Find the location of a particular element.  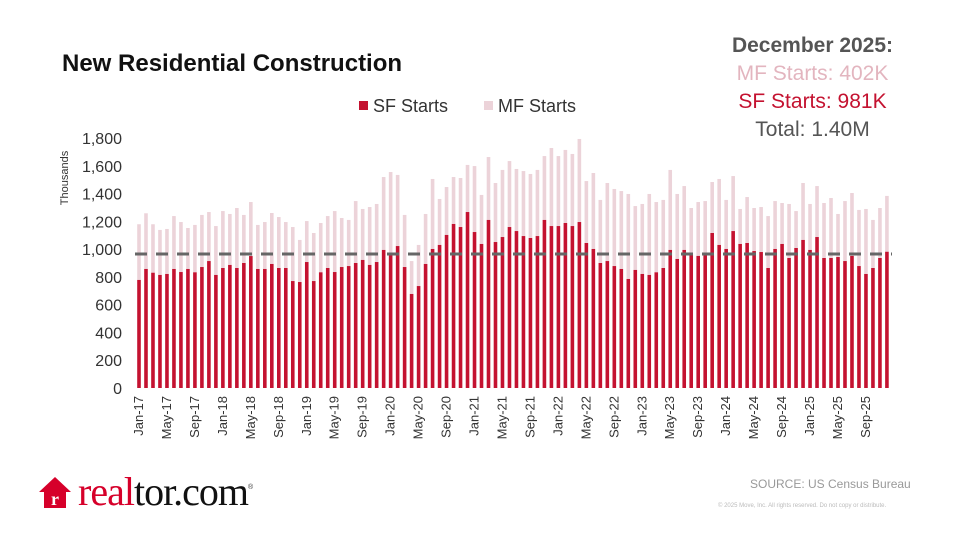

x-tick-label: Jan-22 is located at coordinates (557, 416).